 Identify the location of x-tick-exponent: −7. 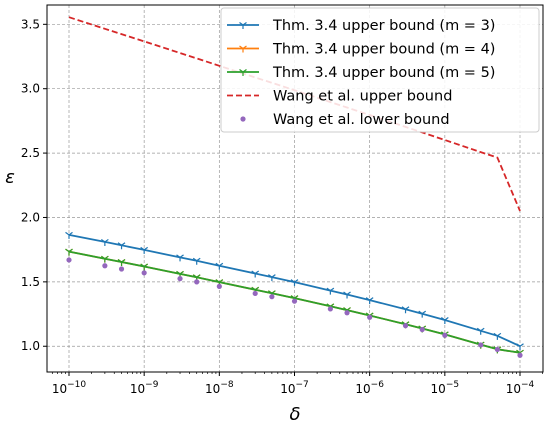
(302, 385).